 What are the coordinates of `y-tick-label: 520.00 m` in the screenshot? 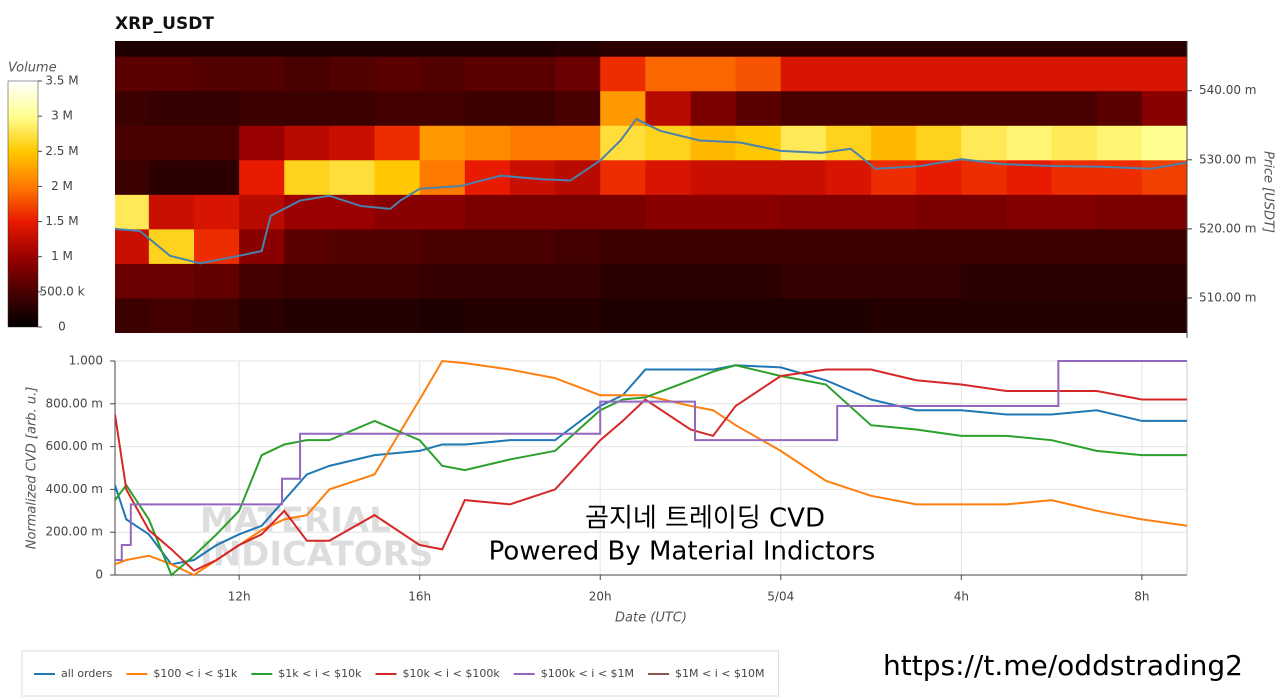 It's located at (1228, 228).